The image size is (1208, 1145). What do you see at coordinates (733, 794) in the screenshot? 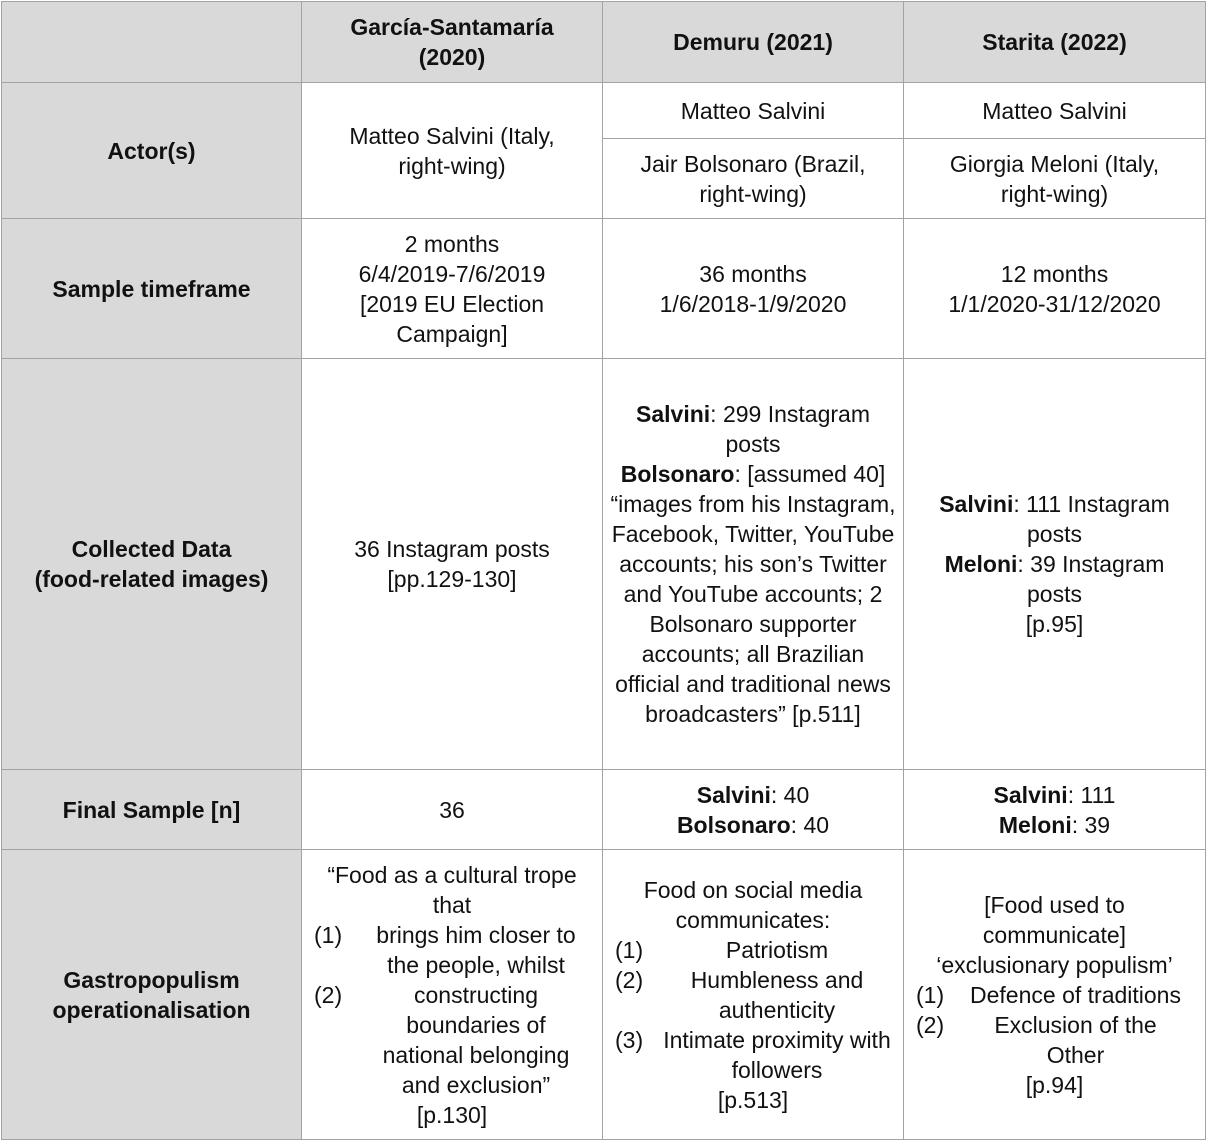
I see `final-demuru-salvini-name: Salvini` at bounding box center [733, 794].